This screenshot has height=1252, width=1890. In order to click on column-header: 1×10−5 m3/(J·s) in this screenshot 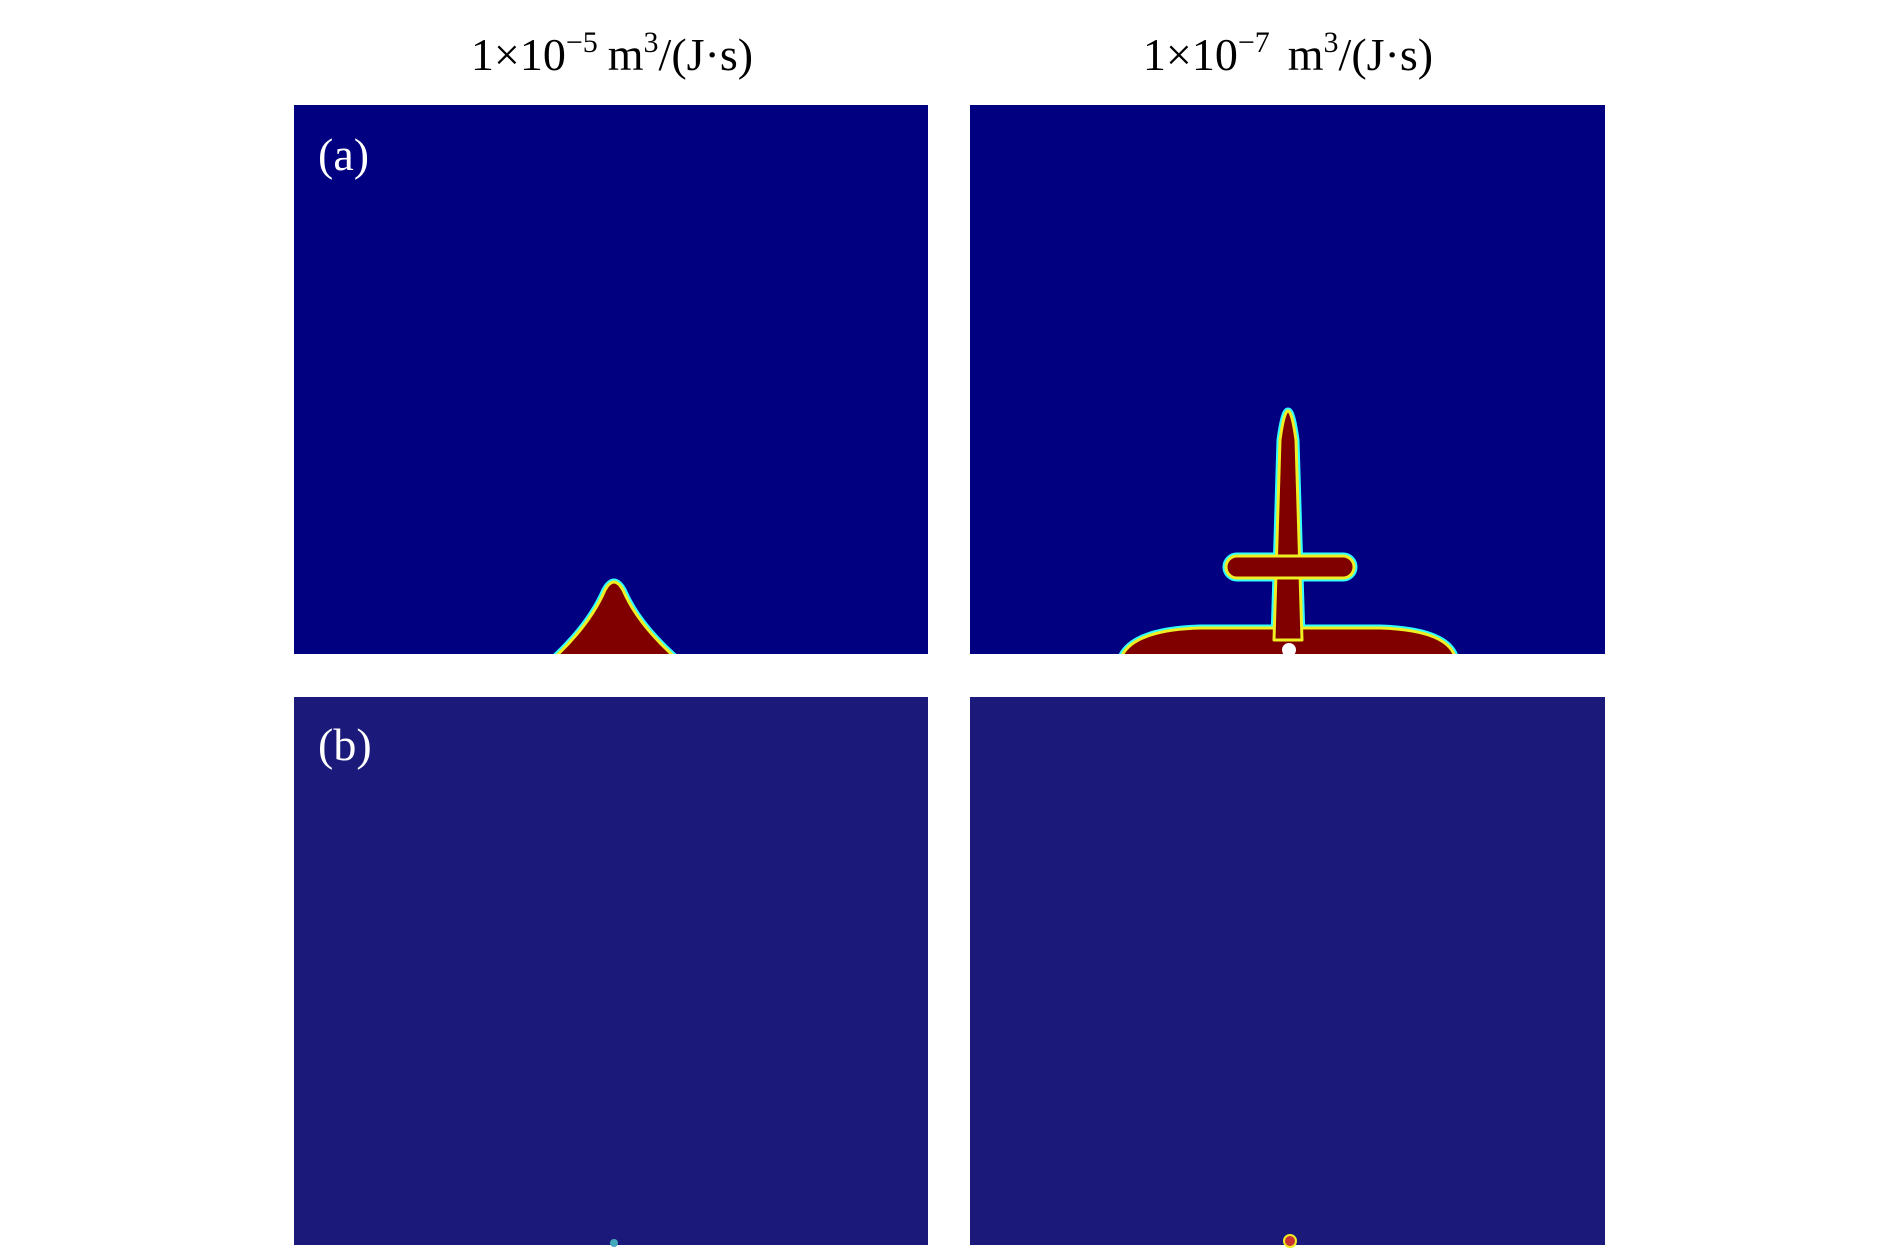, I will do `click(612, 53)`.